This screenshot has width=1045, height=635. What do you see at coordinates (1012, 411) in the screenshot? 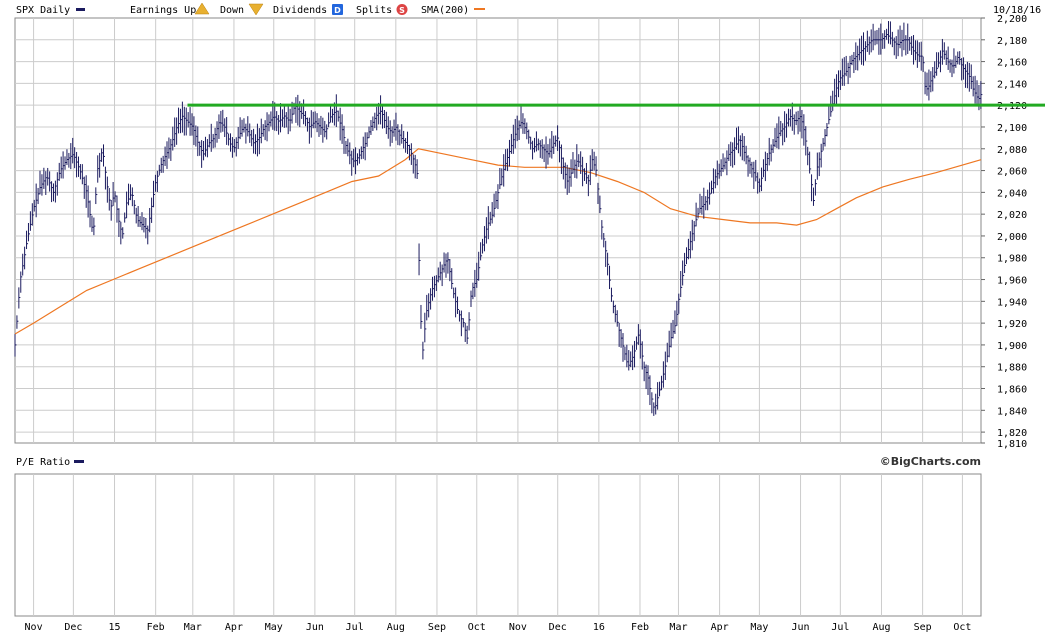
I see `y-tick-label: 1,840` at bounding box center [1012, 411].